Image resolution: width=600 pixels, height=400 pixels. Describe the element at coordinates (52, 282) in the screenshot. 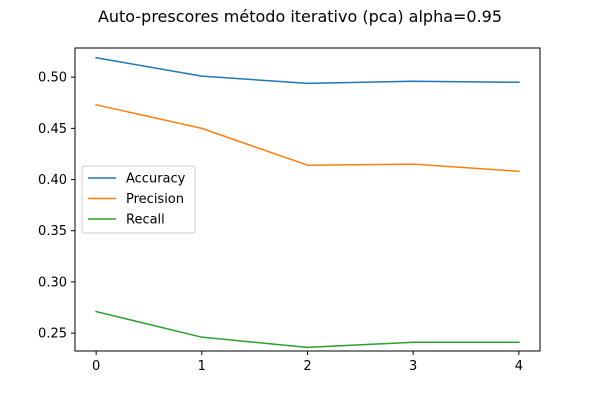

I see `y-tick-label: 0.30` at that location.